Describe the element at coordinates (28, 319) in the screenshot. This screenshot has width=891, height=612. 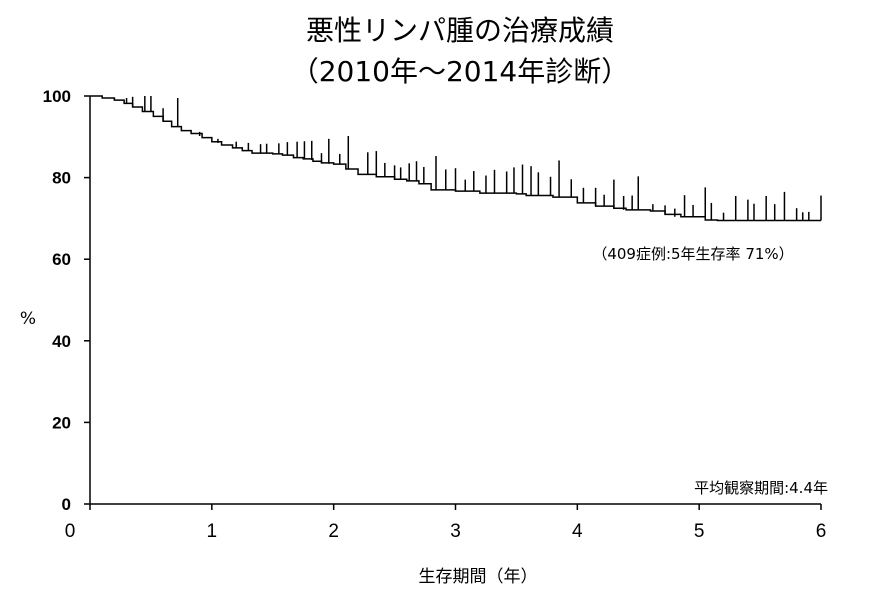
I see `y-axis-label: %` at that location.